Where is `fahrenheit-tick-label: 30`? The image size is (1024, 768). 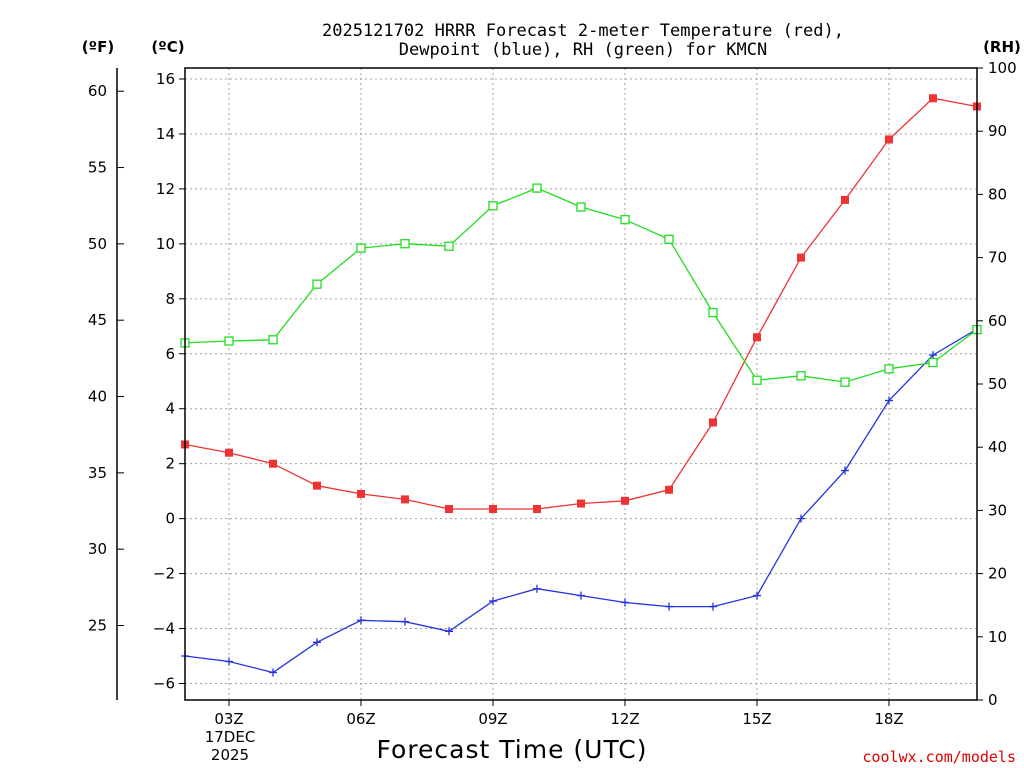
fahrenheit-tick-label: 30 is located at coordinates (97, 549).